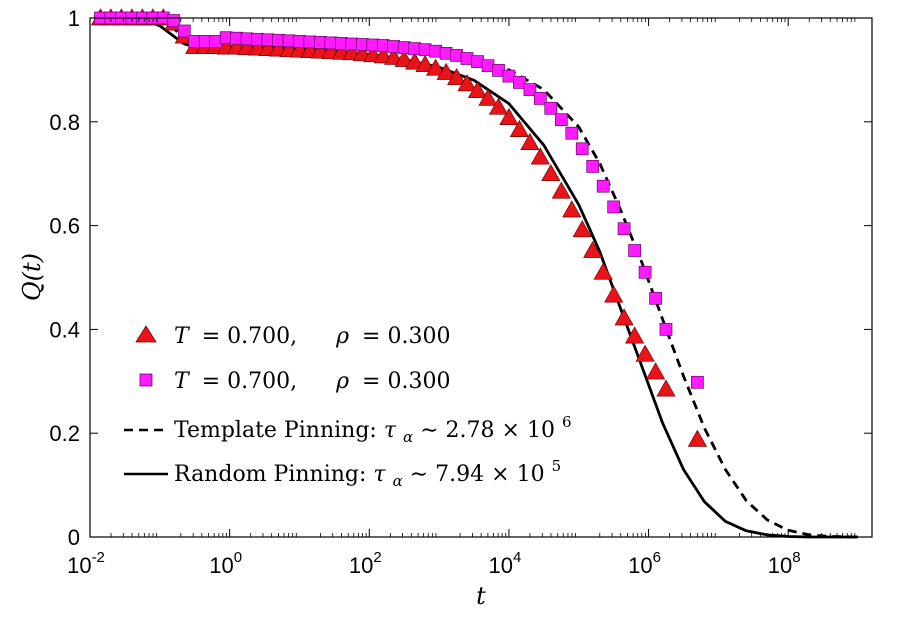 This screenshot has height=623, width=902. Describe the element at coordinates (505, 563) in the screenshot. I see `x-tick-label: 10⁴` at that location.